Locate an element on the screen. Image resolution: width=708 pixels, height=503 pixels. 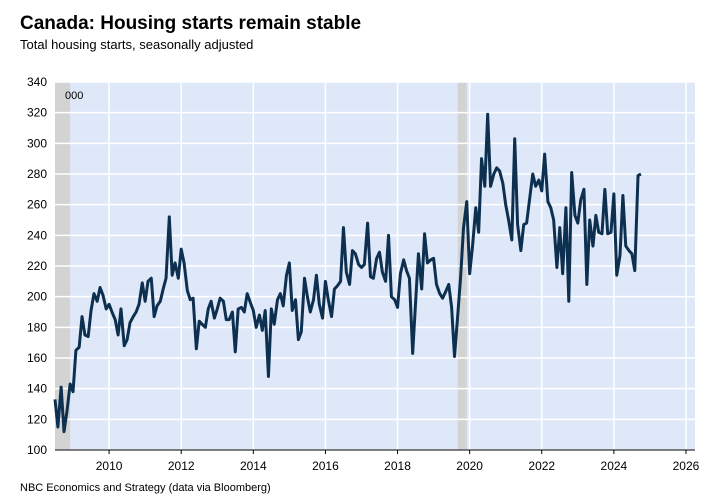
y-tick-label: 180 is located at coordinates (37, 327).